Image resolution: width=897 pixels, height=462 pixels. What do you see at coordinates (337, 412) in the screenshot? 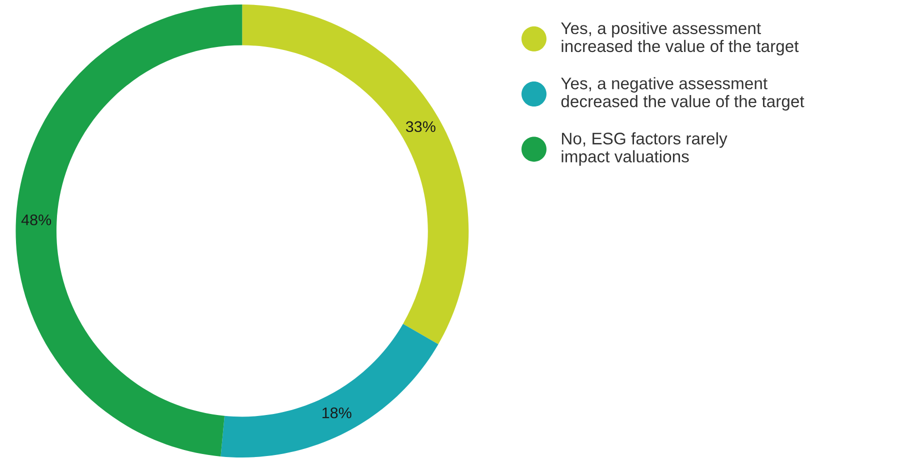
I see `data-label: 18%` at bounding box center [337, 412].